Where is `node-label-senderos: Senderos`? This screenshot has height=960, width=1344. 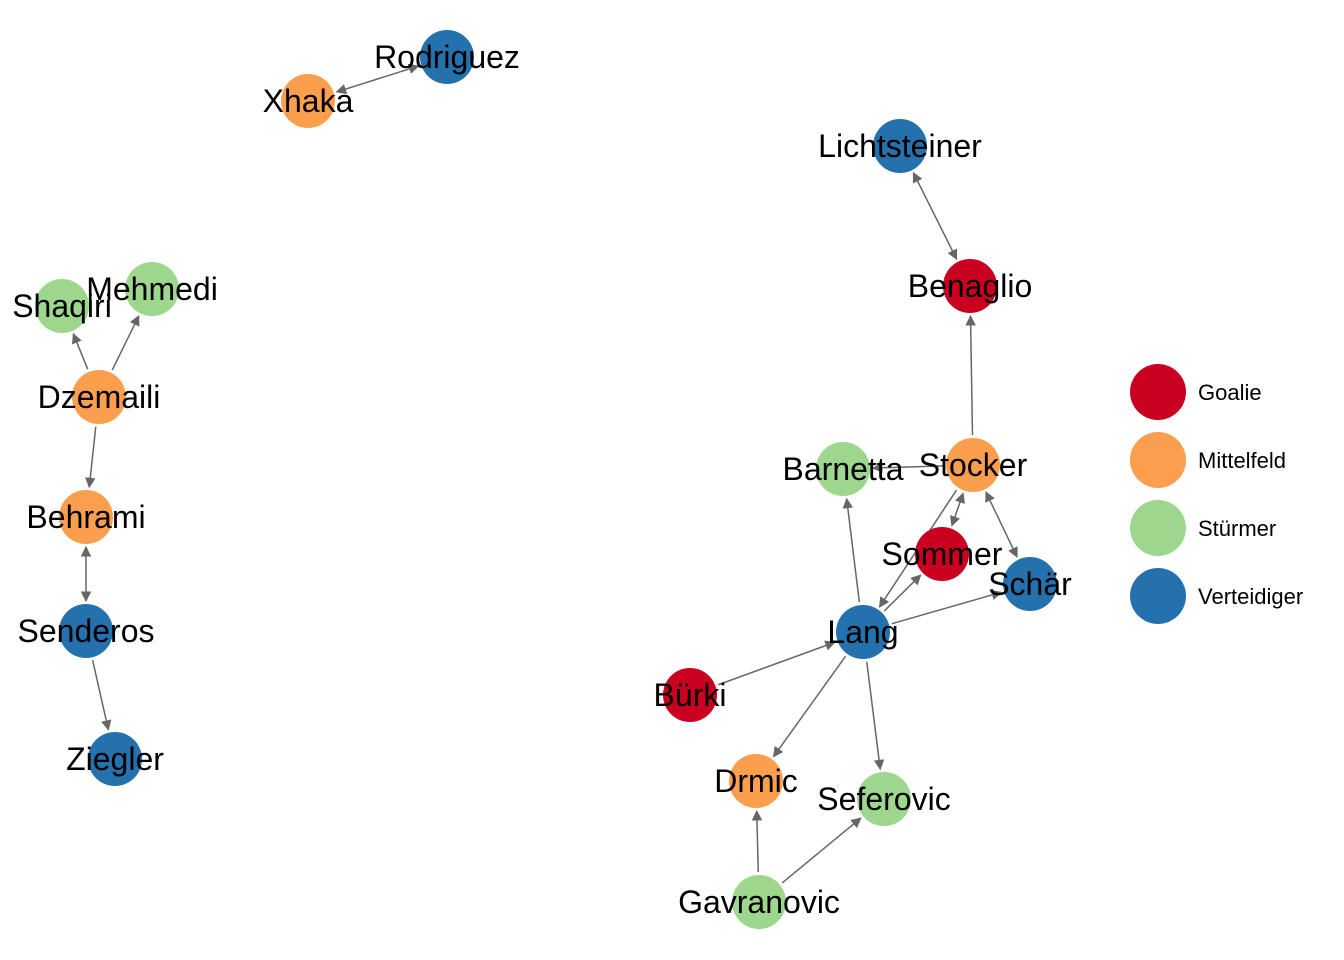 node-label-senderos: Senderos is located at coordinates (86, 631).